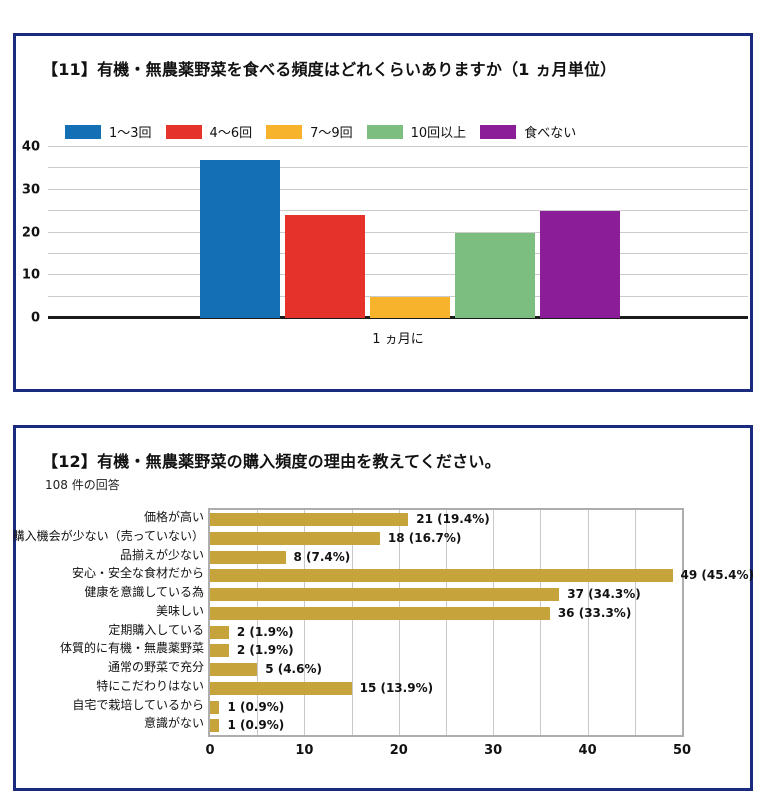 This screenshot has height=806, width=767. Describe the element at coordinates (331, 133) in the screenshot. I see `legend-label: 7～9回` at that location.